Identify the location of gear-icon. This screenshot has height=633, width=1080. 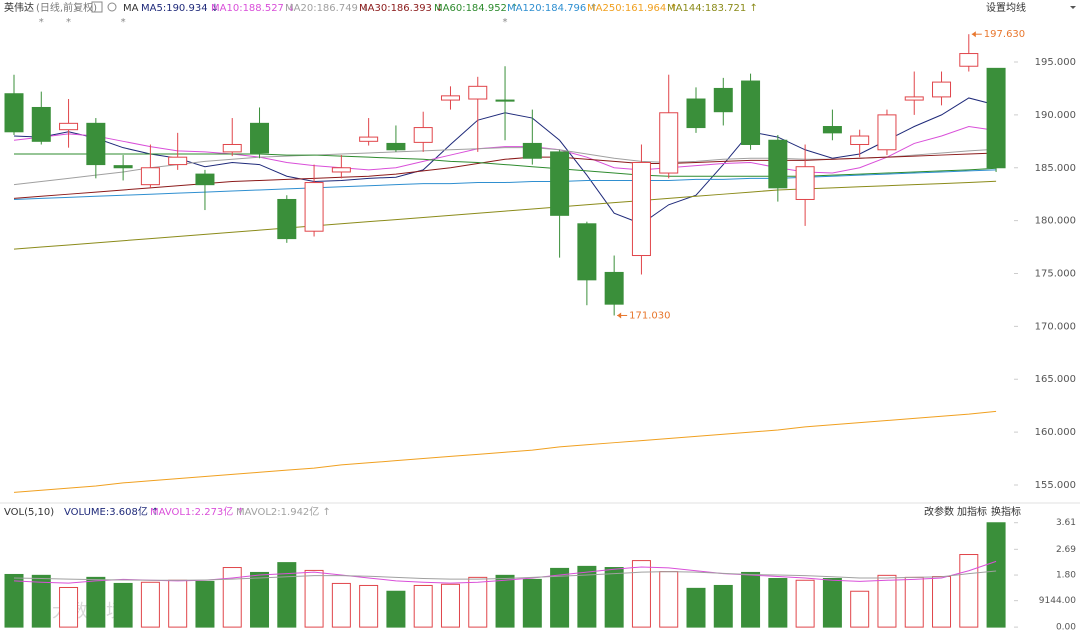
(112, 7).